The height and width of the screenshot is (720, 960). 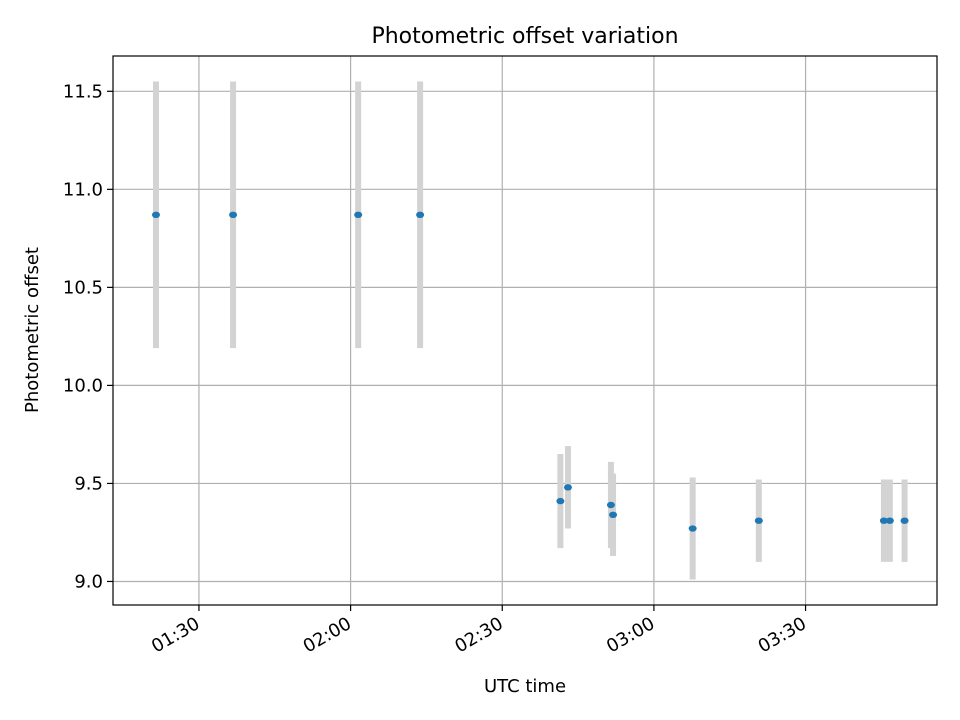 What do you see at coordinates (83, 287) in the screenshot?
I see `y-tick-label: 10.5` at bounding box center [83, 287].